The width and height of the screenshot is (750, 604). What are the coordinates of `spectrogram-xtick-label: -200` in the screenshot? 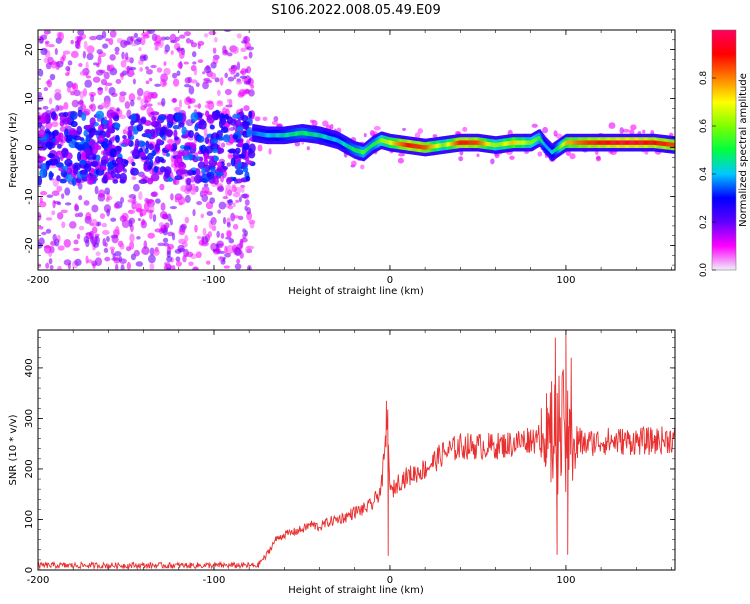 It's located at (38, 280).